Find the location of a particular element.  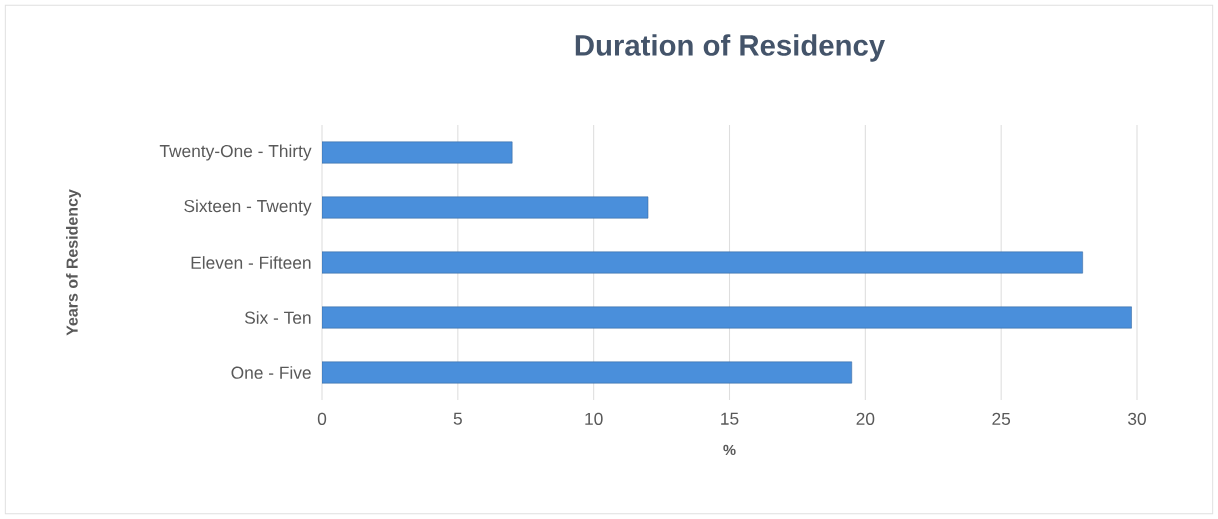

y-tick-label: Six - Ten is located at coordinates (277, 317).